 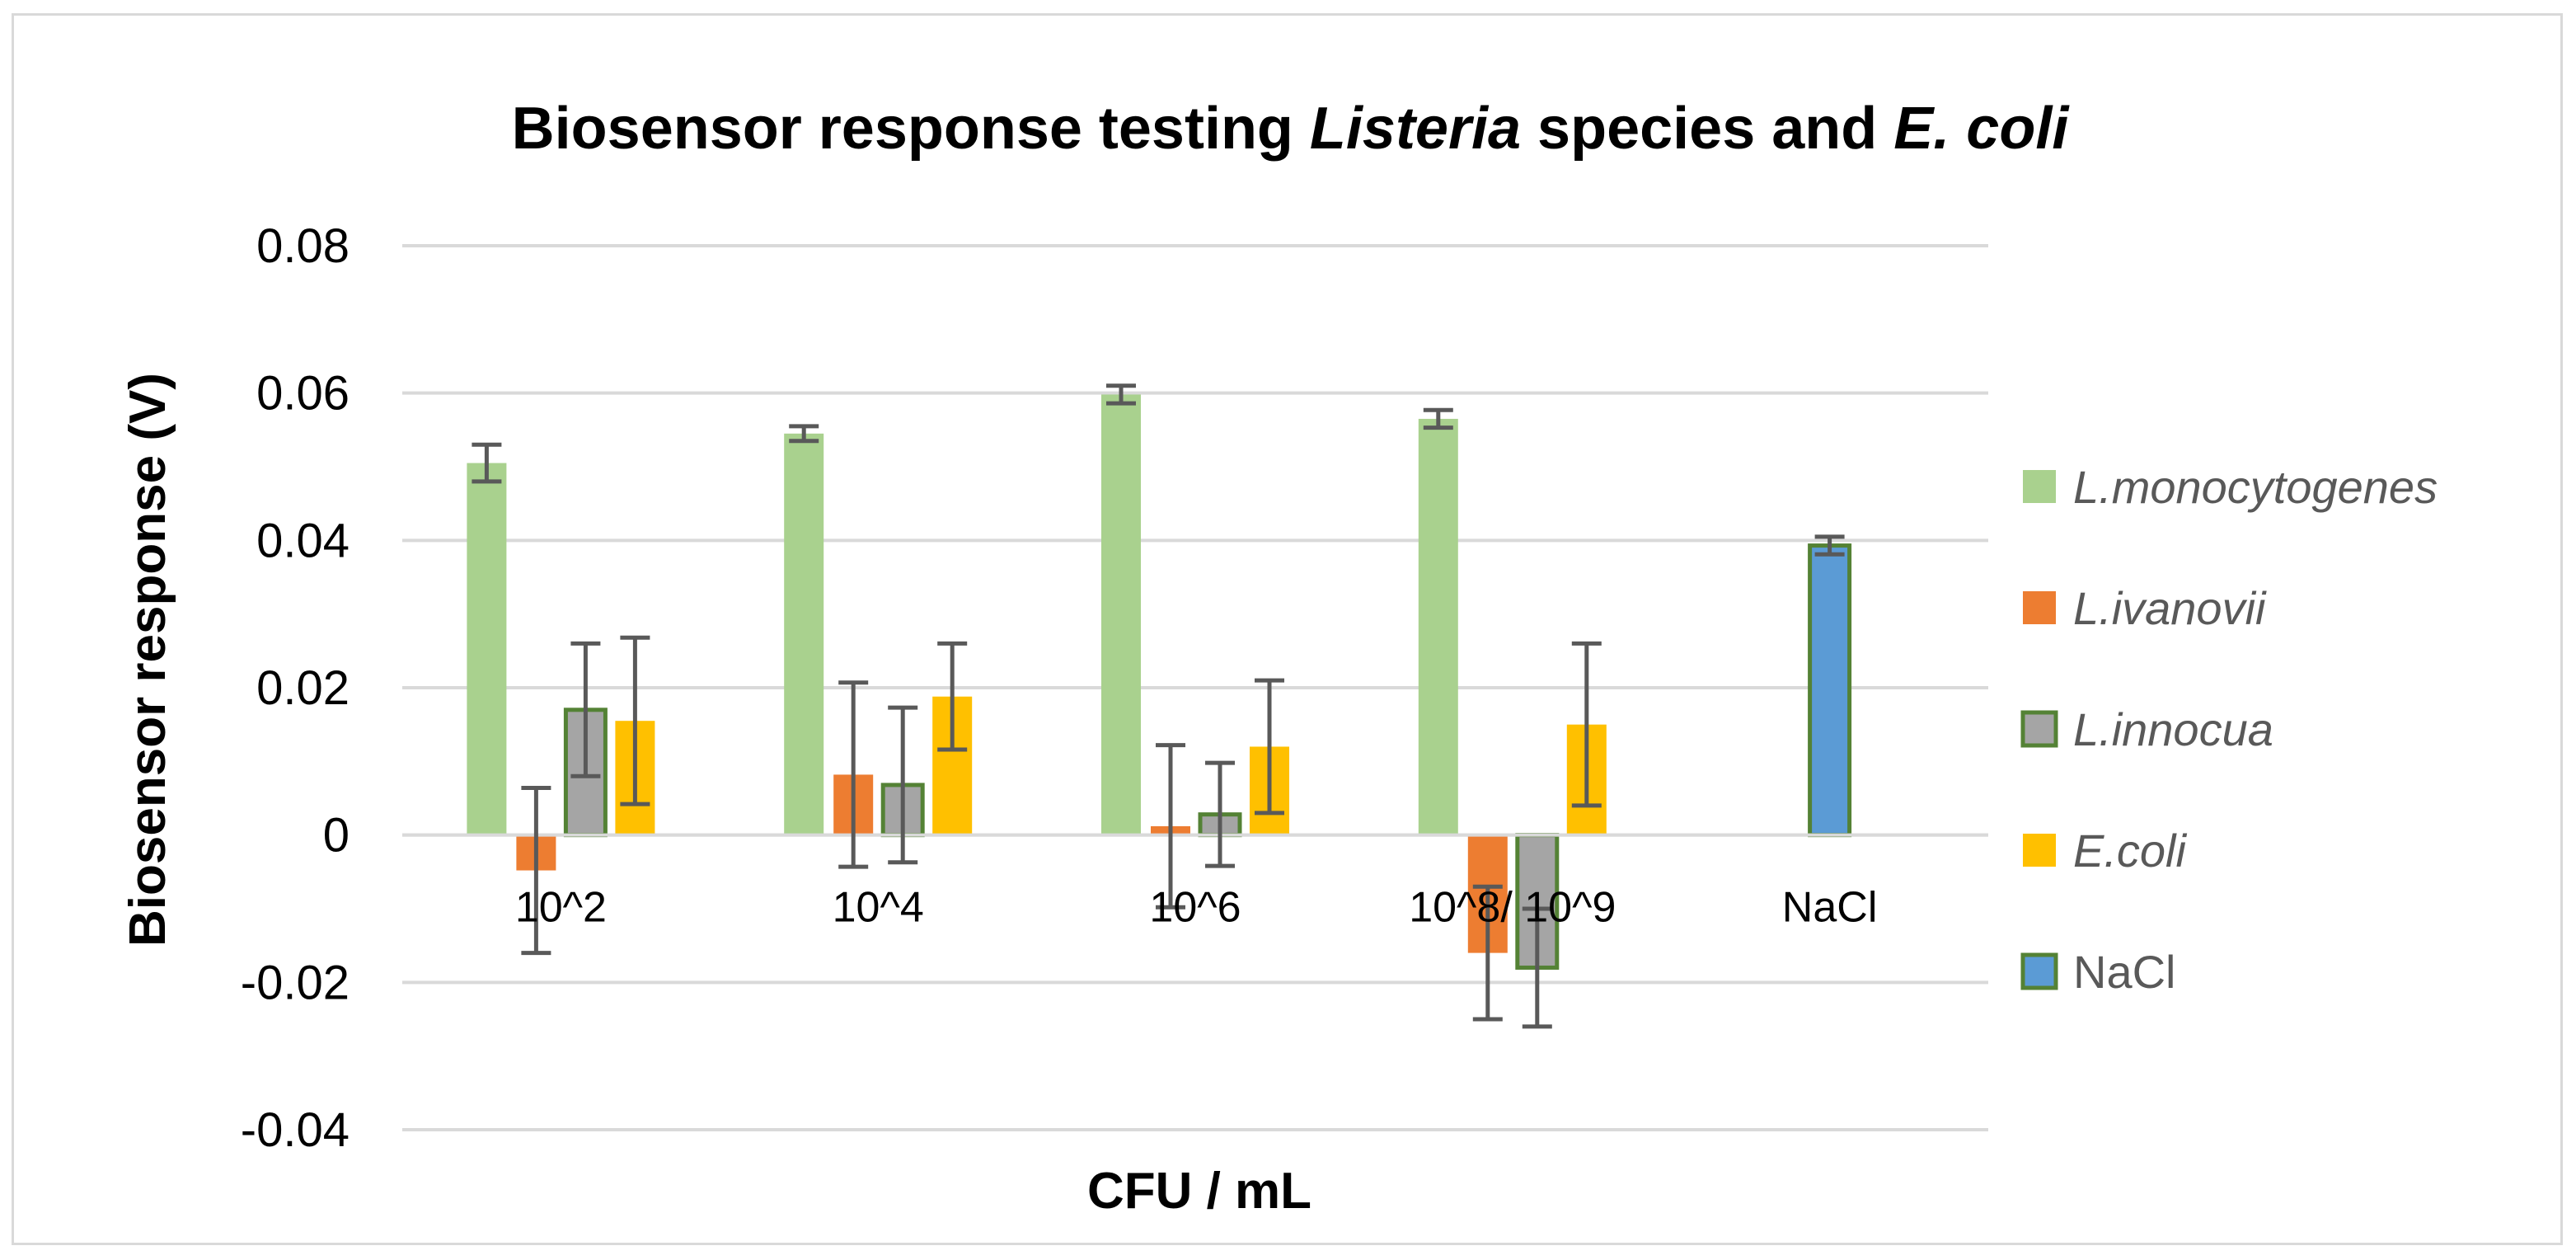 I want to click on x-category-label: 10^6, so click(x=1195, y=908).